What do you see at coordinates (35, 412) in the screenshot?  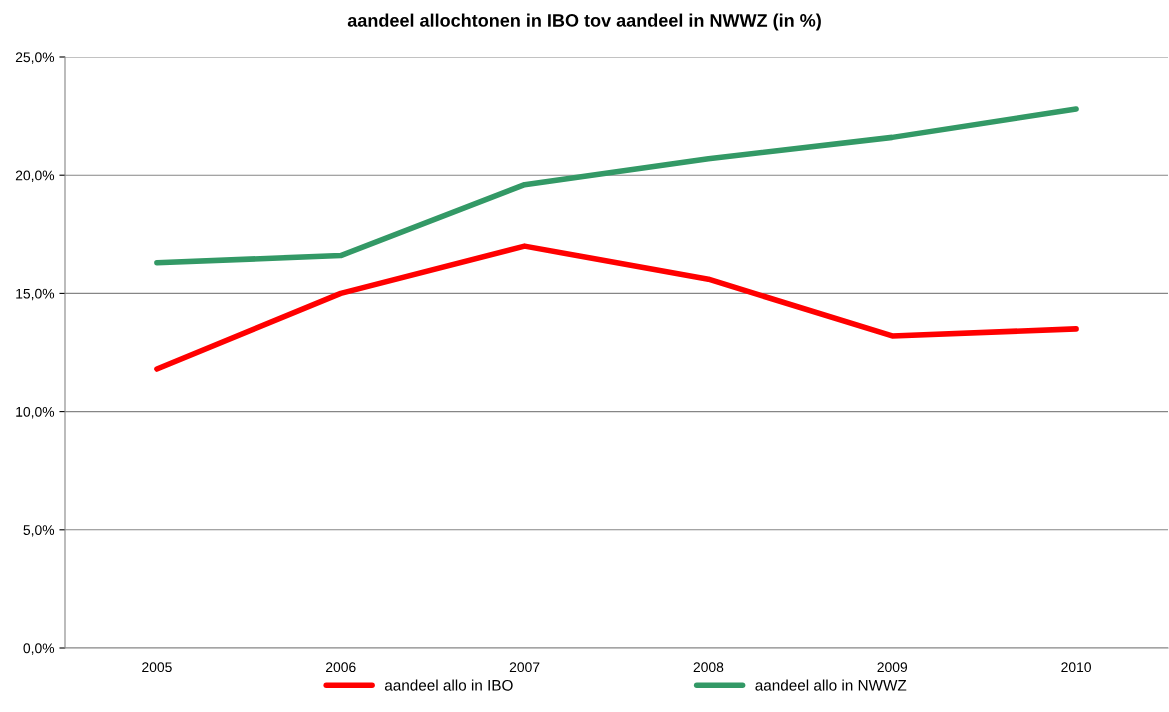 I see `y-tick-label: 10,0%` at bounding box center [35, 412].